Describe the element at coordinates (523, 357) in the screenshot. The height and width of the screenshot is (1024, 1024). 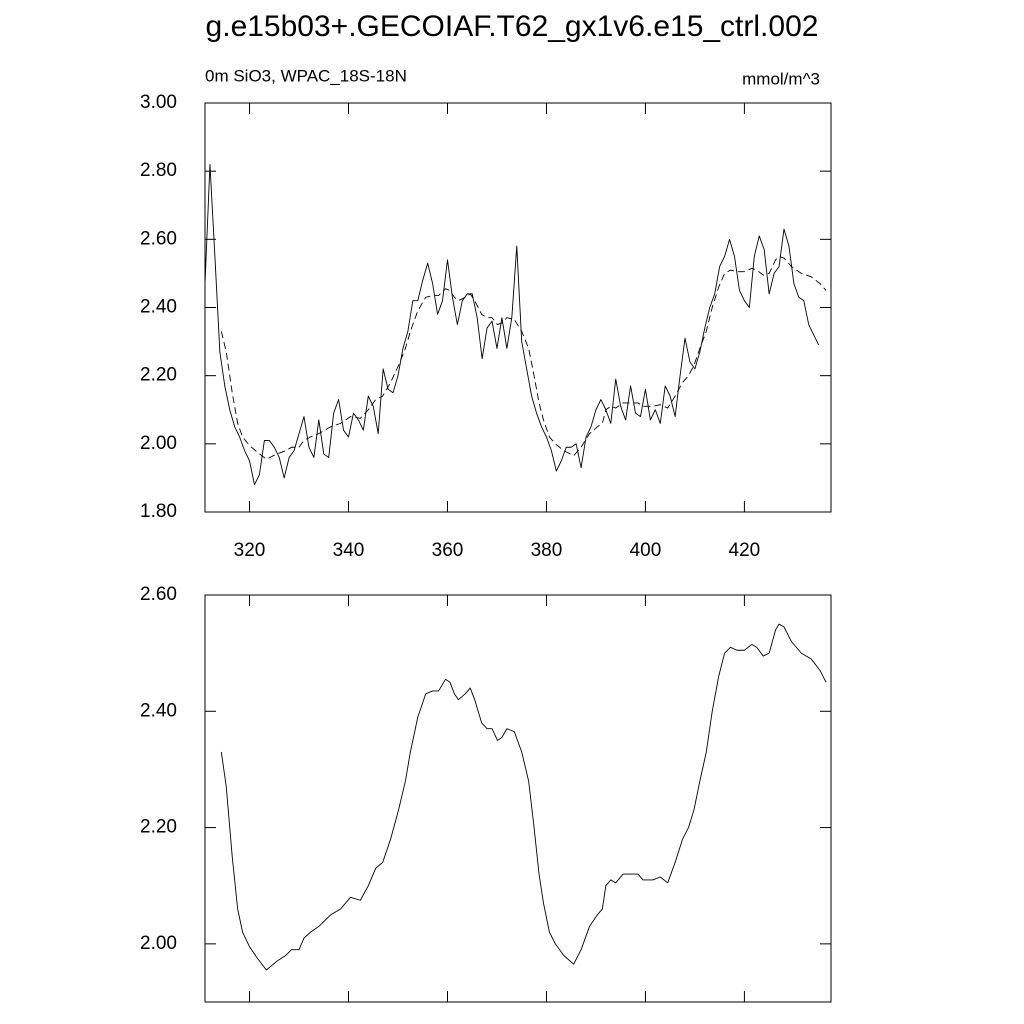
I see `data-line` at that location.